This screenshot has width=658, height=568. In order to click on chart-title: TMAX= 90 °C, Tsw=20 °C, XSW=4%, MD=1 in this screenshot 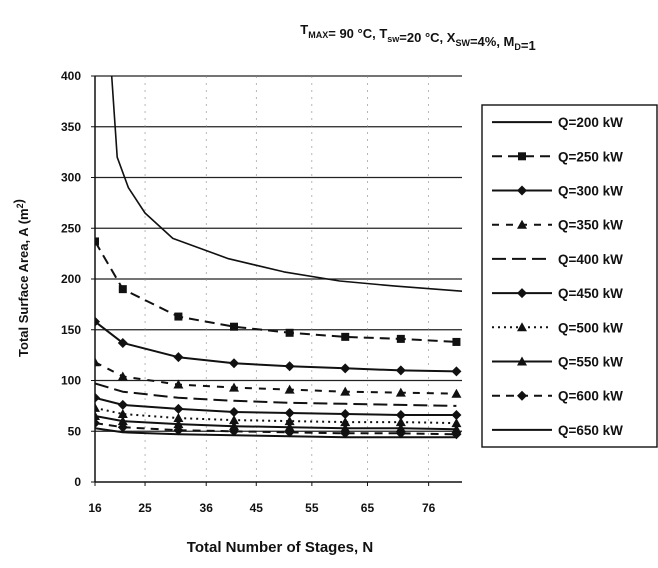, I will do `click(417, 37)`.